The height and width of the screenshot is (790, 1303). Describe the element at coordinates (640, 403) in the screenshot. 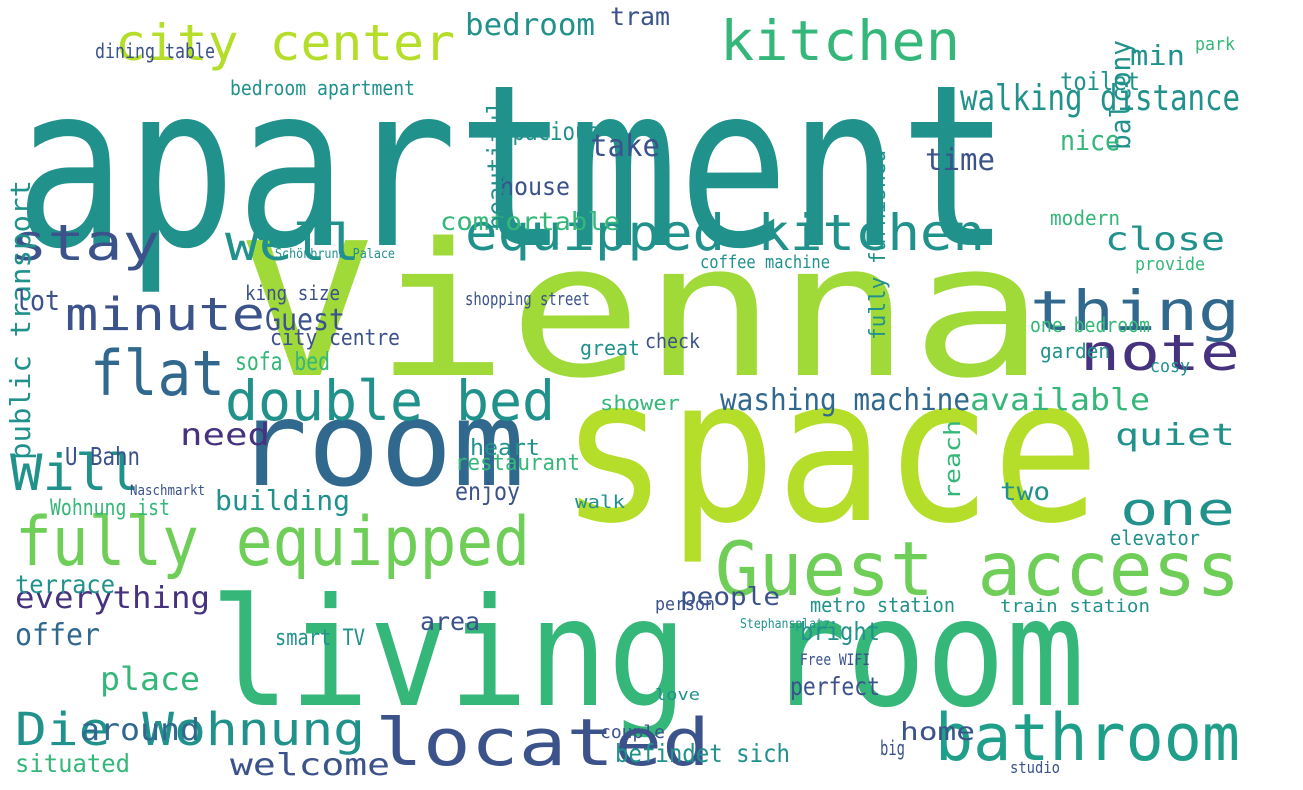

I see `word: shower` at that location.